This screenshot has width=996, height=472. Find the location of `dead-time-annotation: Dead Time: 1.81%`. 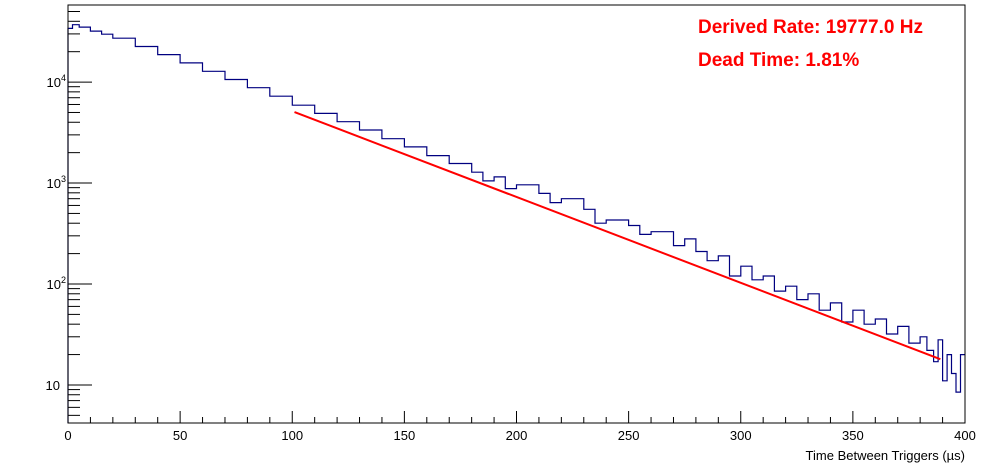

dead-time-annotation: Dead Time: 1.81% is located at coordinates (778, 60).